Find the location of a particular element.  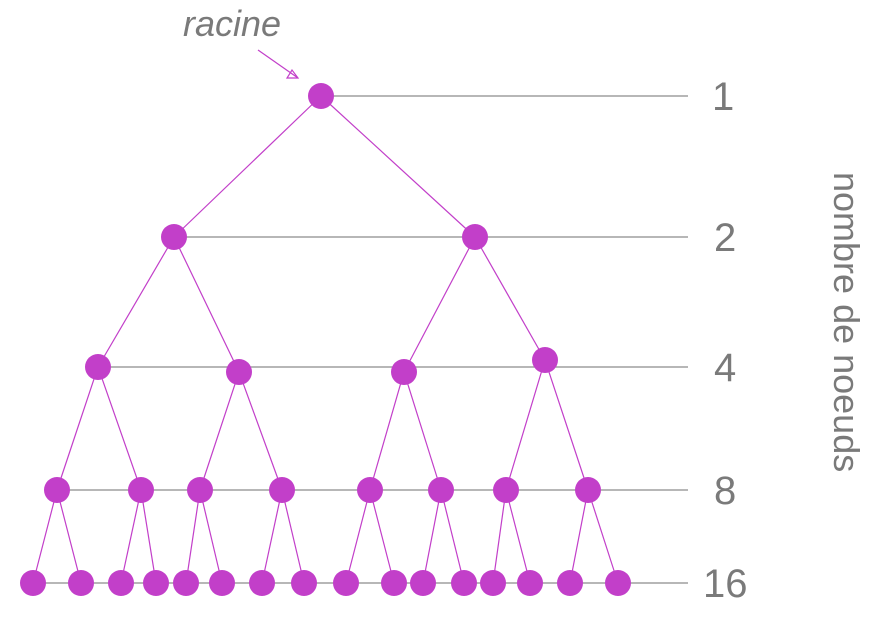

axis-title: nombre de noeuds is located at coordinates (846, 322).